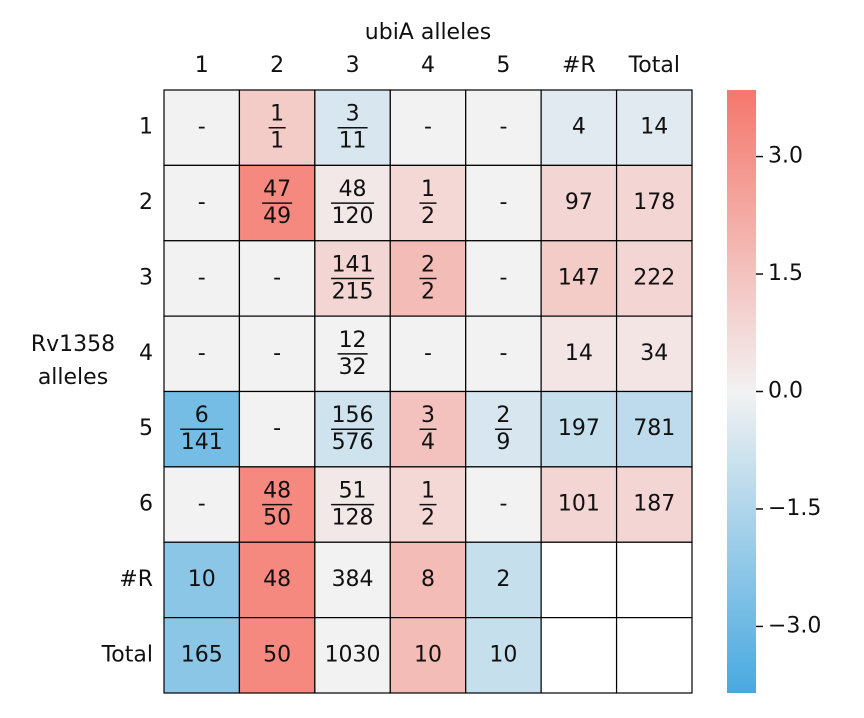  Describe the element at coordinates (202, 65) in the screenshot. I see `column-label: 1` at that location.